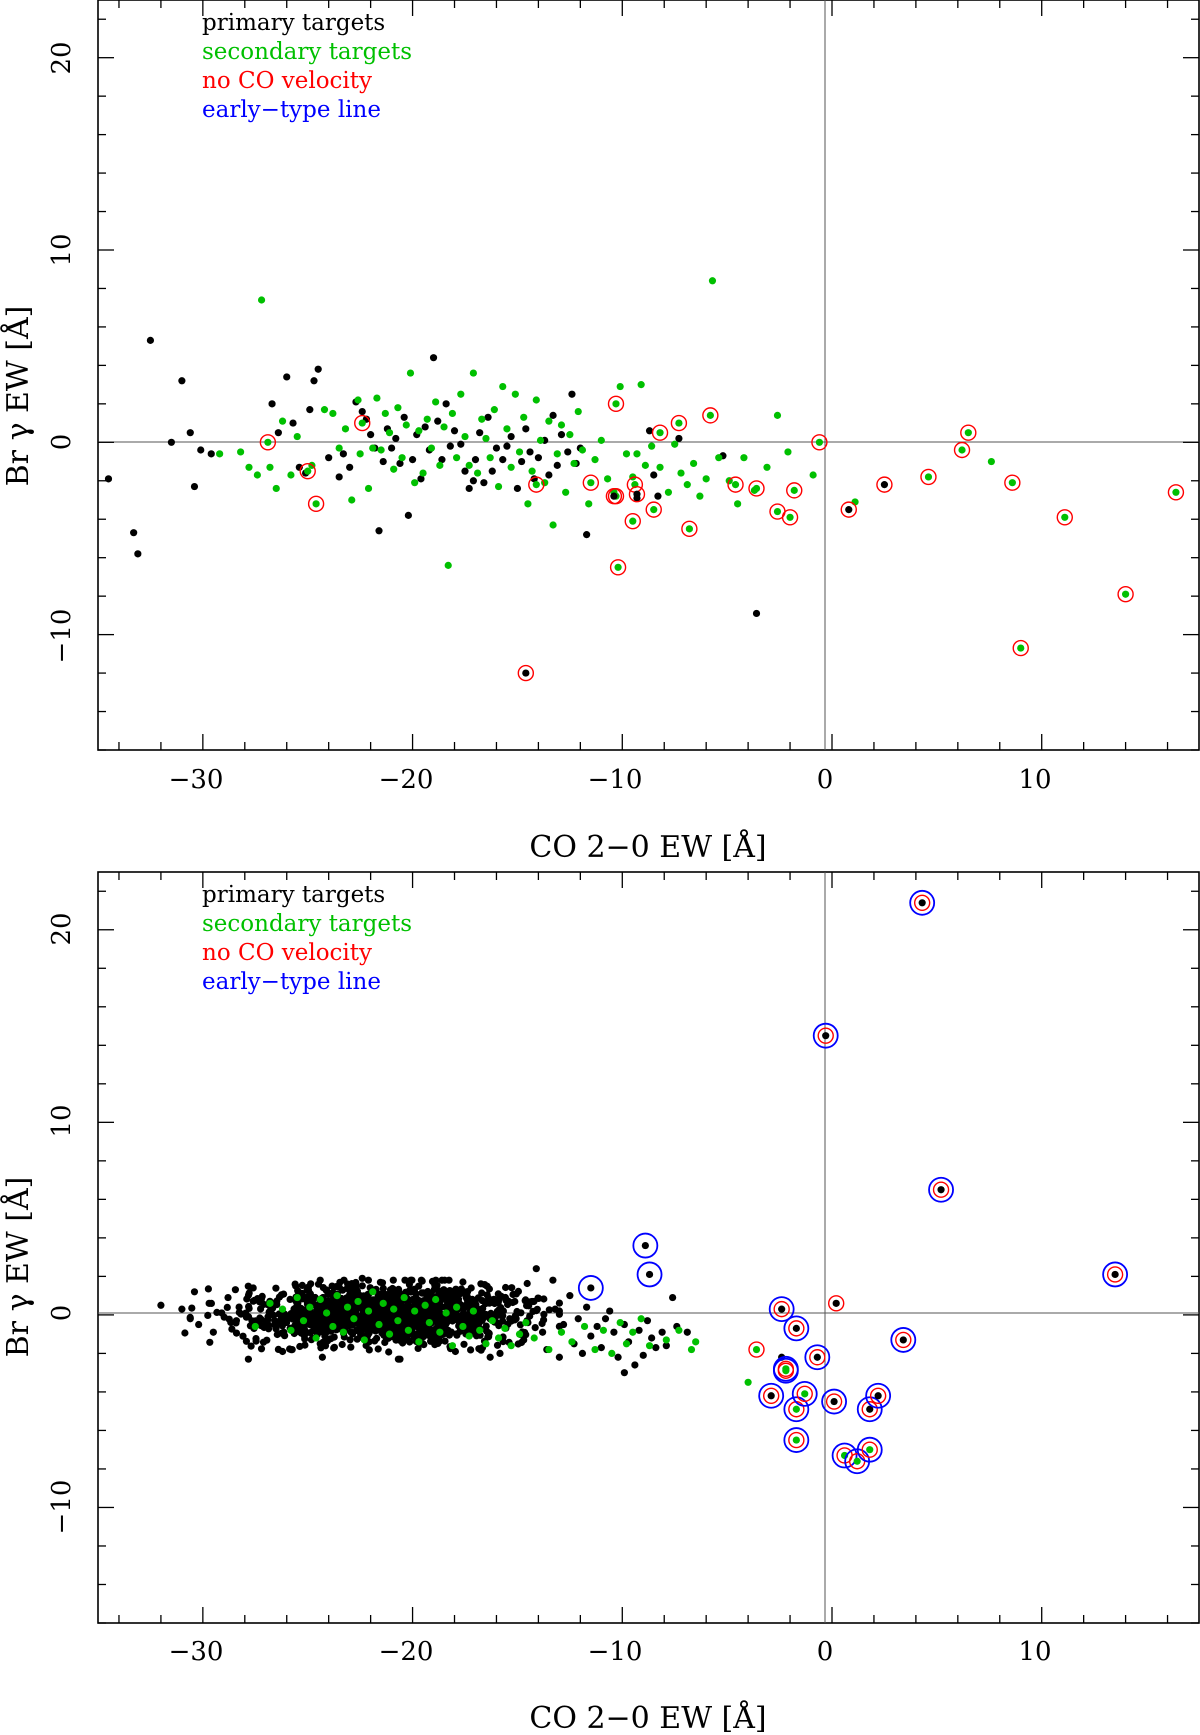 The image size is (1200, 1735). Describe the element at coordinates (287, 81) in the screenshot. I see `top-legend-no-co: no CO velocity` at that location.